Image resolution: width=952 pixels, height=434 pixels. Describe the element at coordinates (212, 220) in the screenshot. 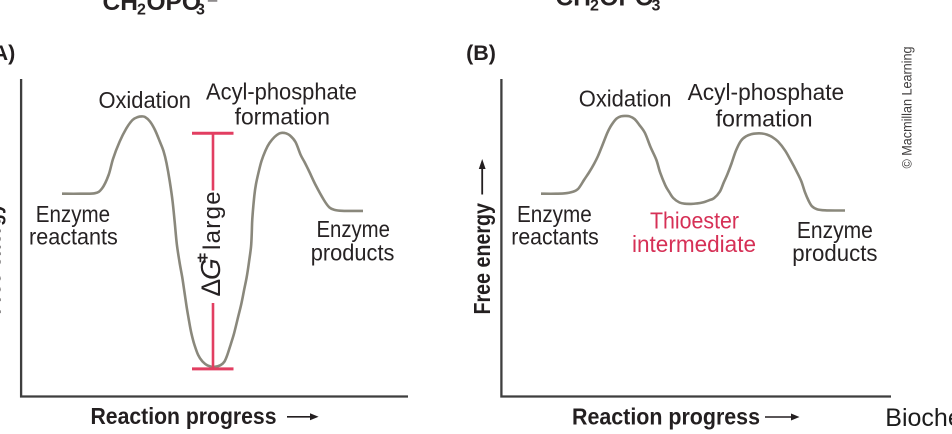

I see `svg-text: large` at that location.